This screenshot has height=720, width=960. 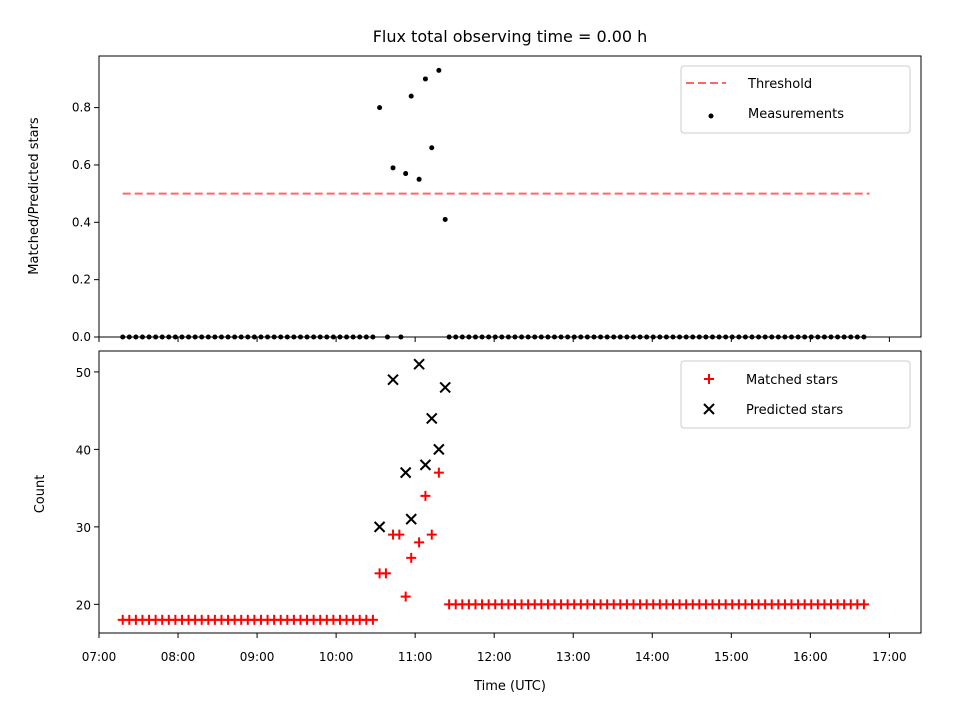 I want to click on top-y-tick-label: 0.8, so click(x=81, y=108).